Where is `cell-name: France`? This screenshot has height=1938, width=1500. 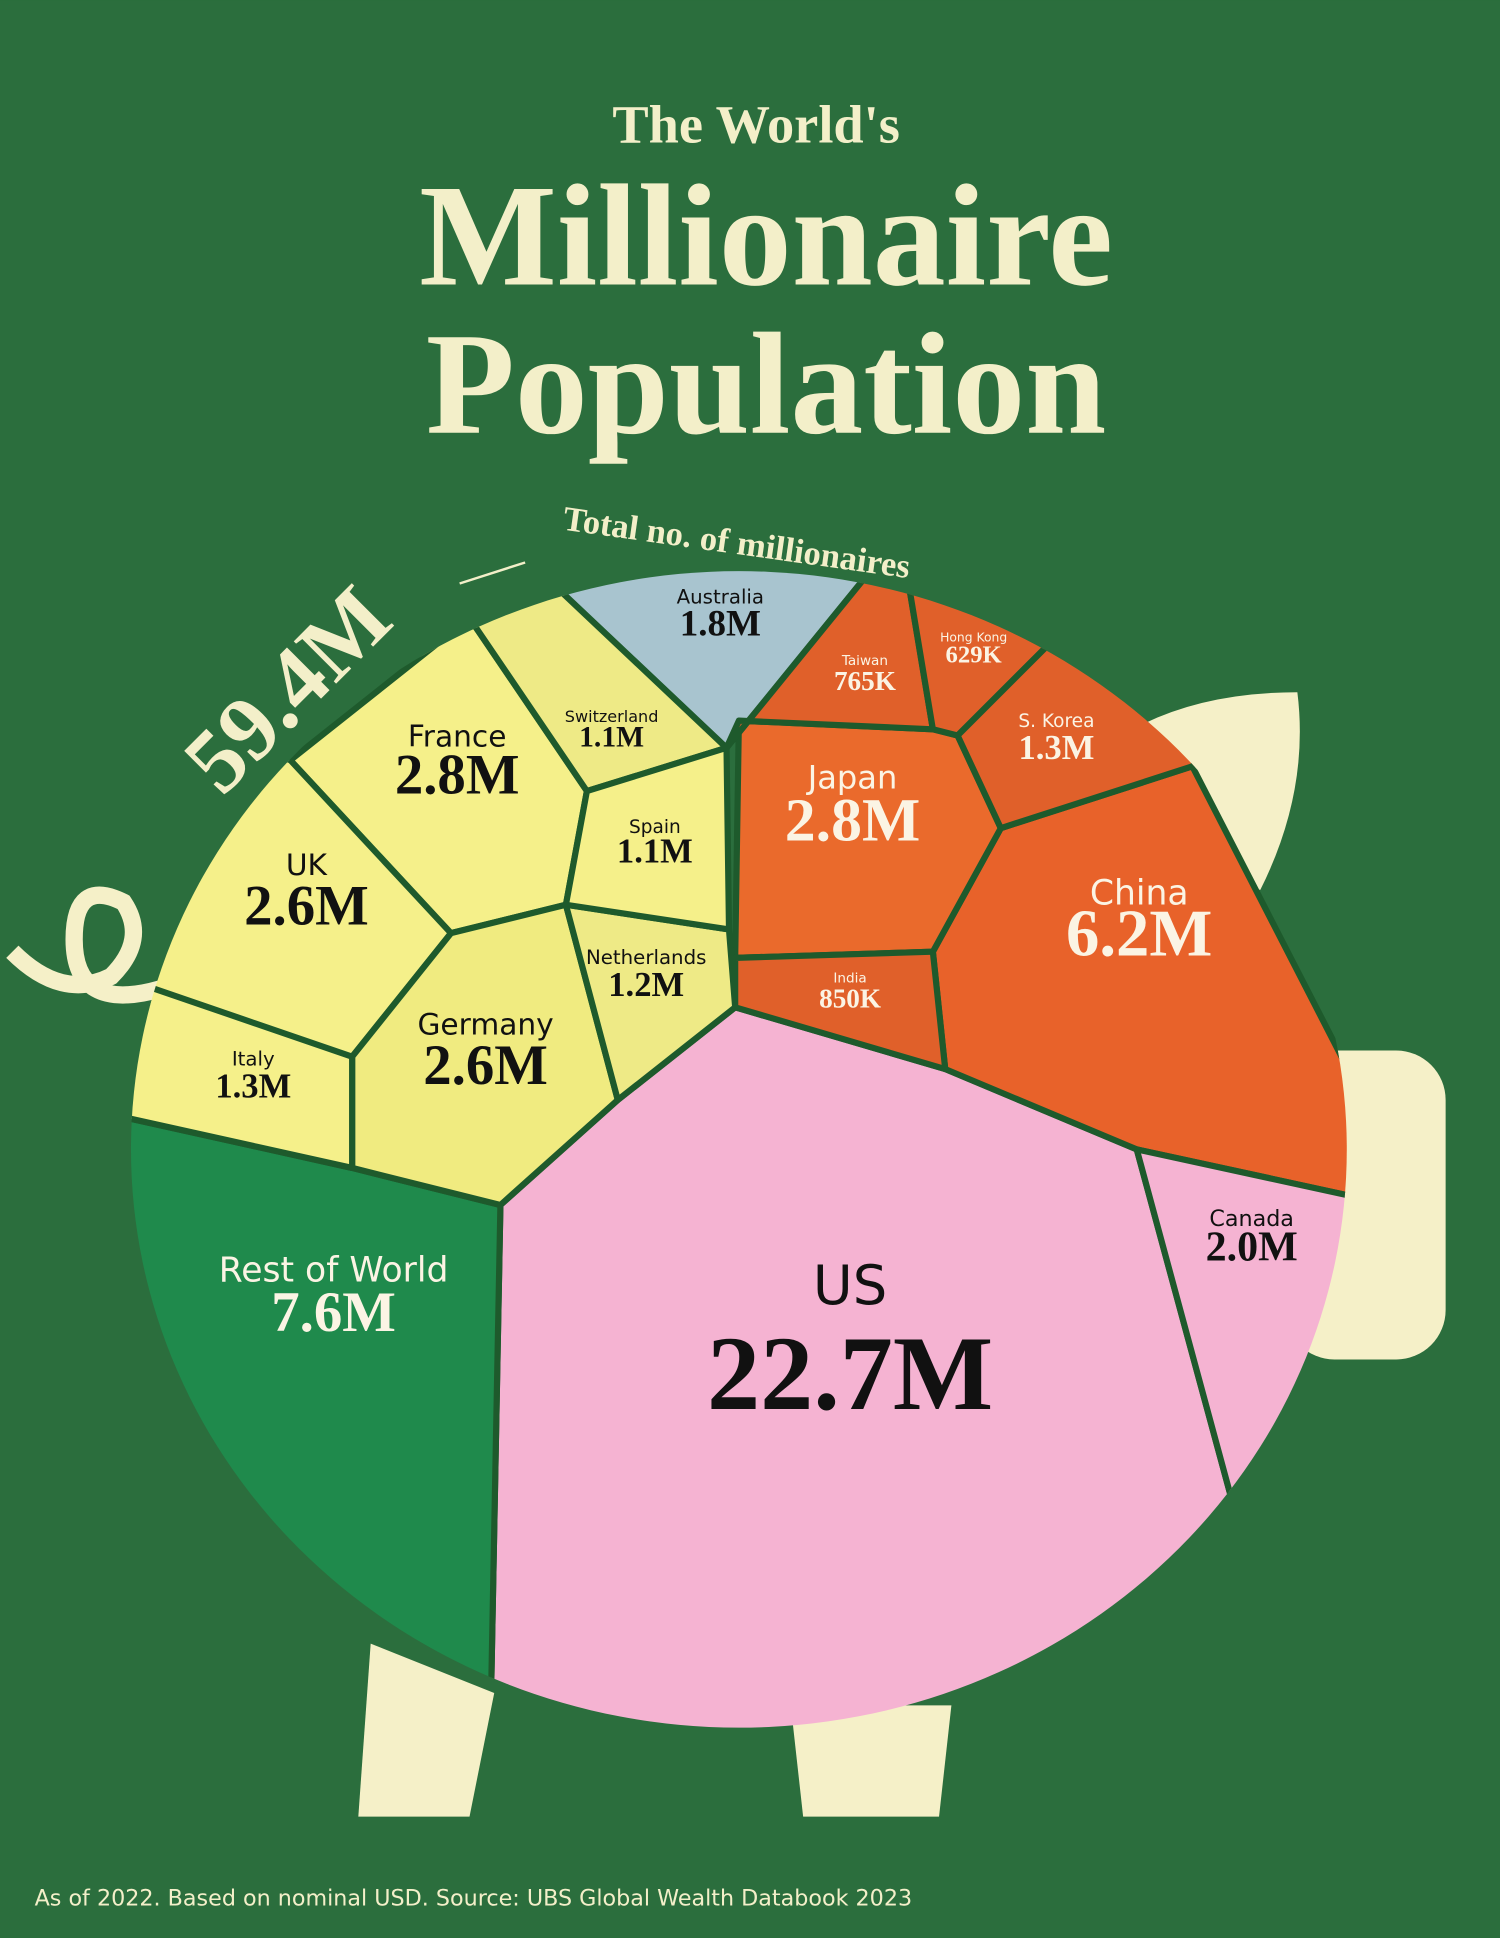
cell-name: France is located at coordinates (457, 736).